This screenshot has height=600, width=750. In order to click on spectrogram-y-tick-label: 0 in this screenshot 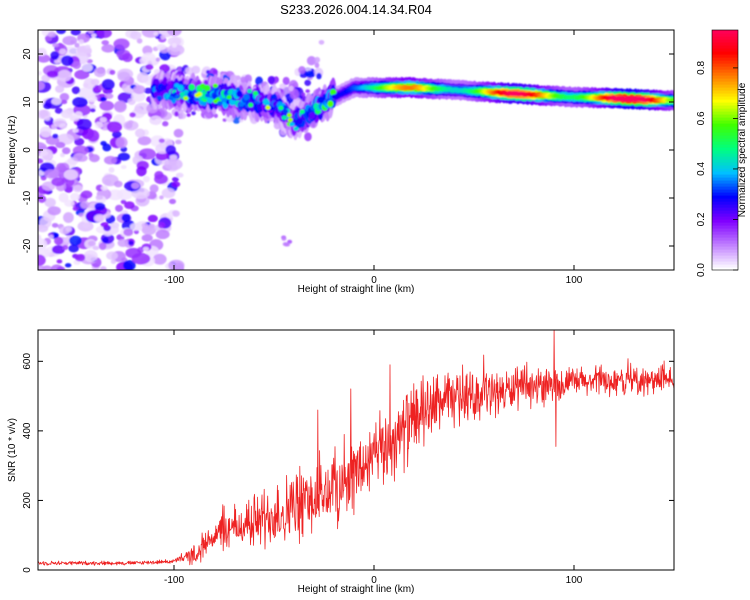, I will do `click(27, 150)`.